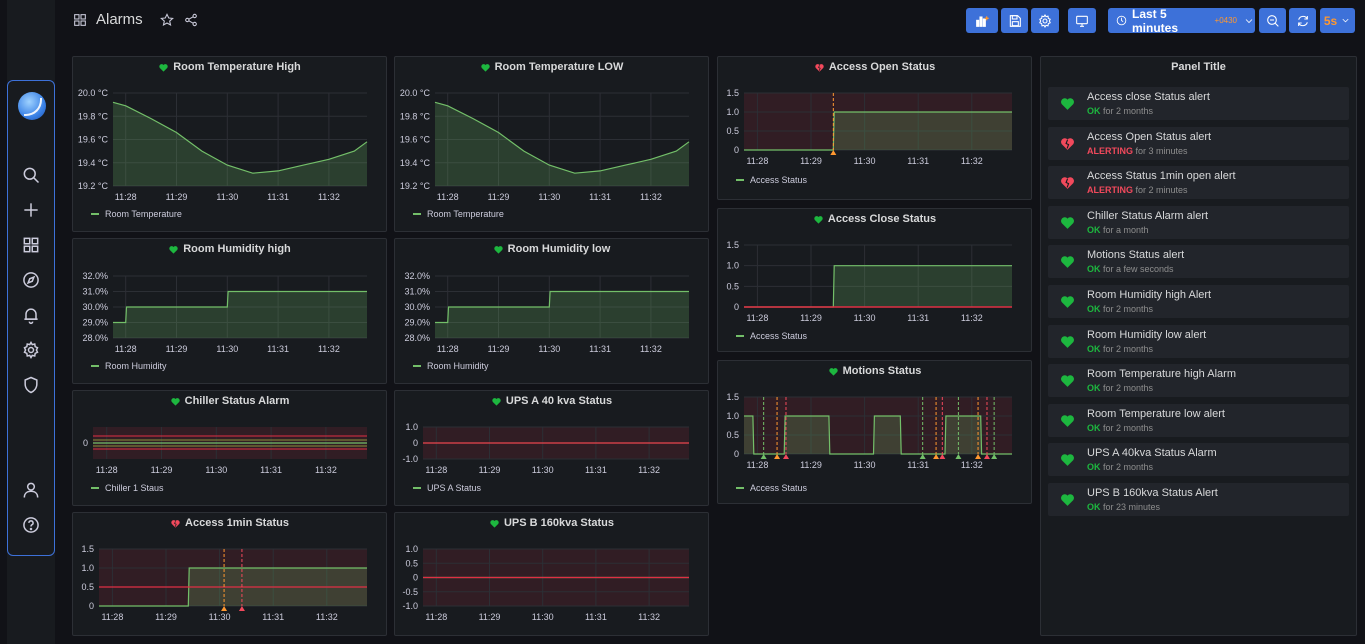  Describe the element at coordinates (1152, 453) in the screenshot. I see `alert-name: UPS A 40kva Status Alarm` at that location.